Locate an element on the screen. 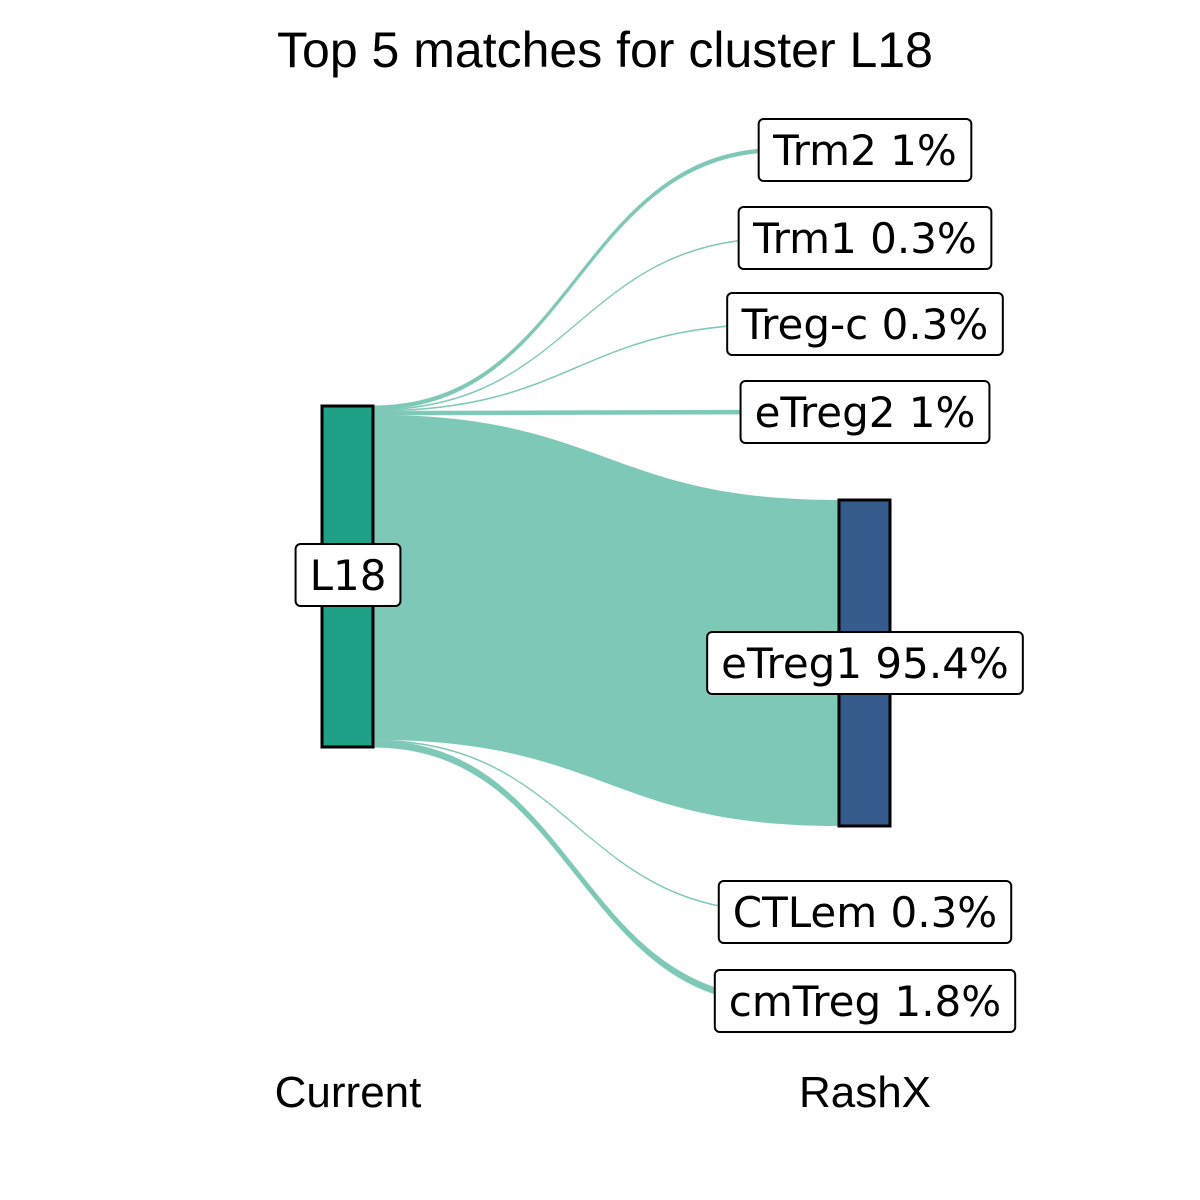 This screenshot has height=1200, width=1200. label-source-l18: L18 is located at coordinates (348, 575).